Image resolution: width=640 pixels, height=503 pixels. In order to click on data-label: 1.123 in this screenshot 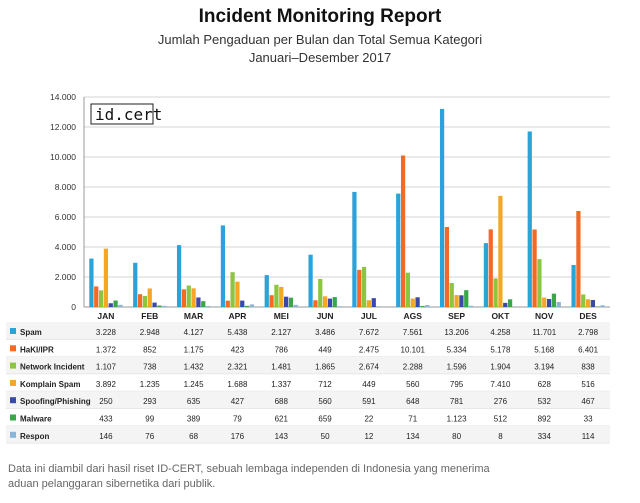, I will do `click(457, 419)`.